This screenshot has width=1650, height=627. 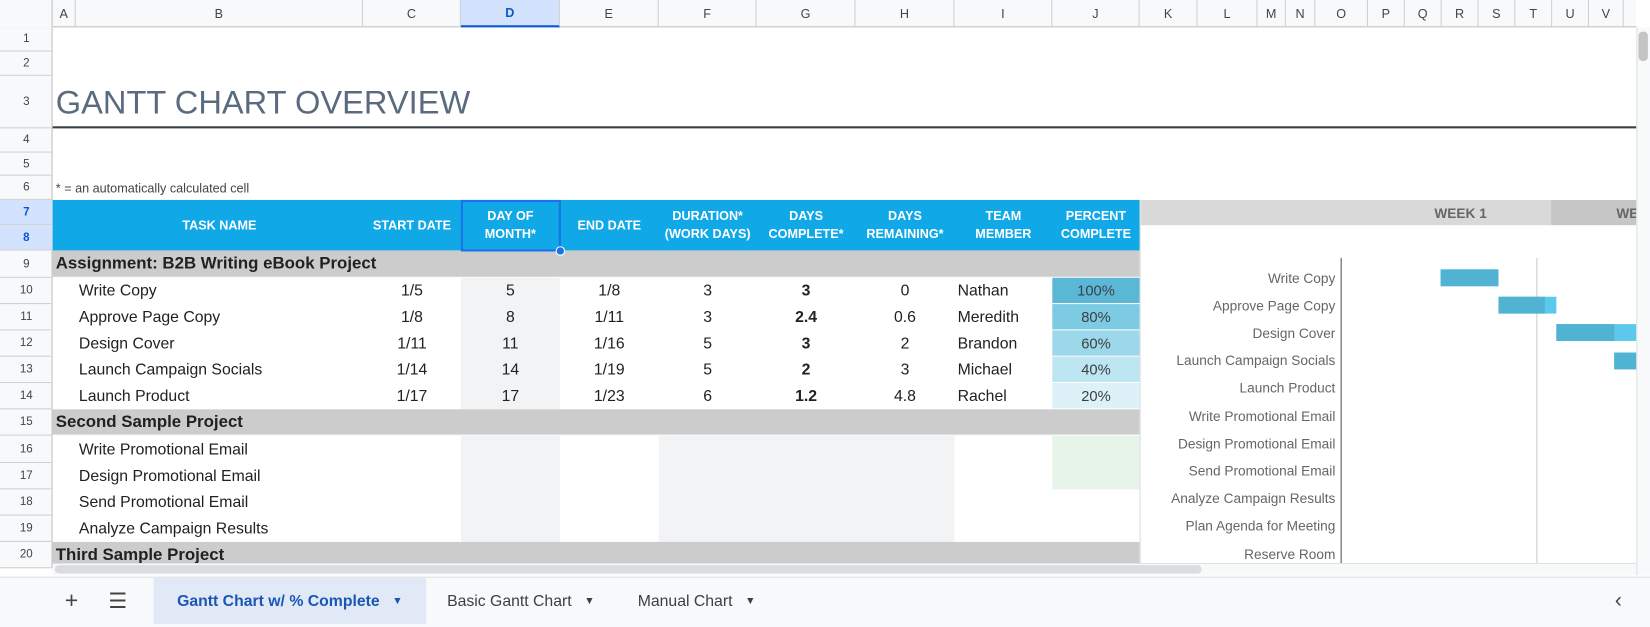 I want to click on table-header-cell: DURATION* (WORK DAYS), so click(x=707, y=224).